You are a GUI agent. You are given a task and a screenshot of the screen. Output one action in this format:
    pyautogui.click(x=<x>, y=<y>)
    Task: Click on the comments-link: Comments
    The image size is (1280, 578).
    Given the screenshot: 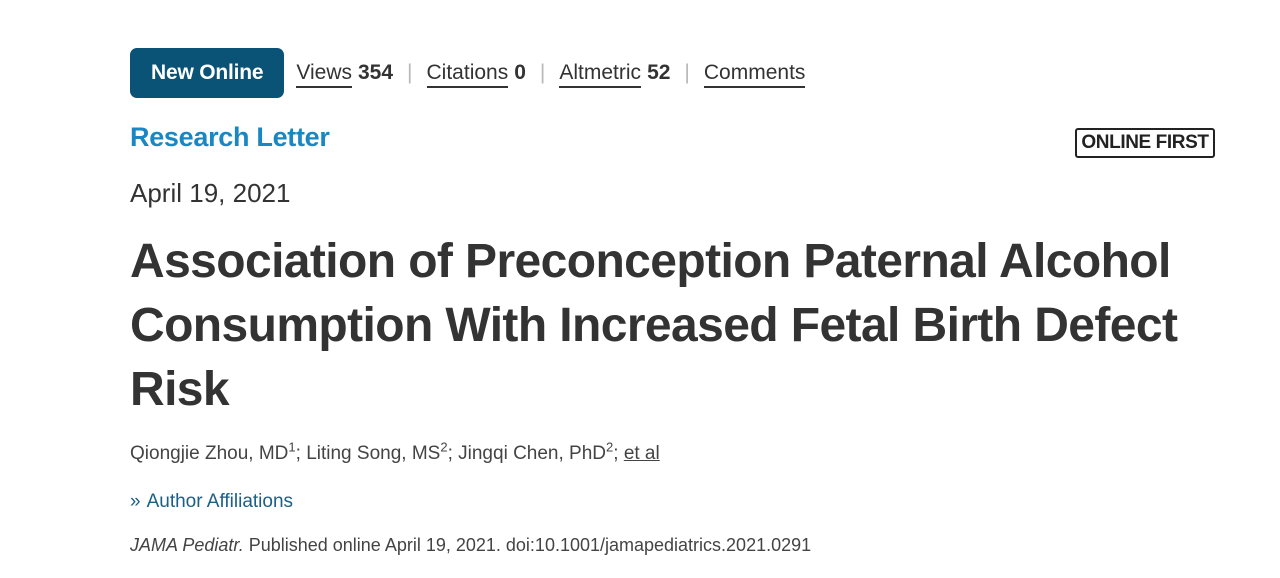 What is the action you would take?
    pyautogui.click(x=754, y=75)
    